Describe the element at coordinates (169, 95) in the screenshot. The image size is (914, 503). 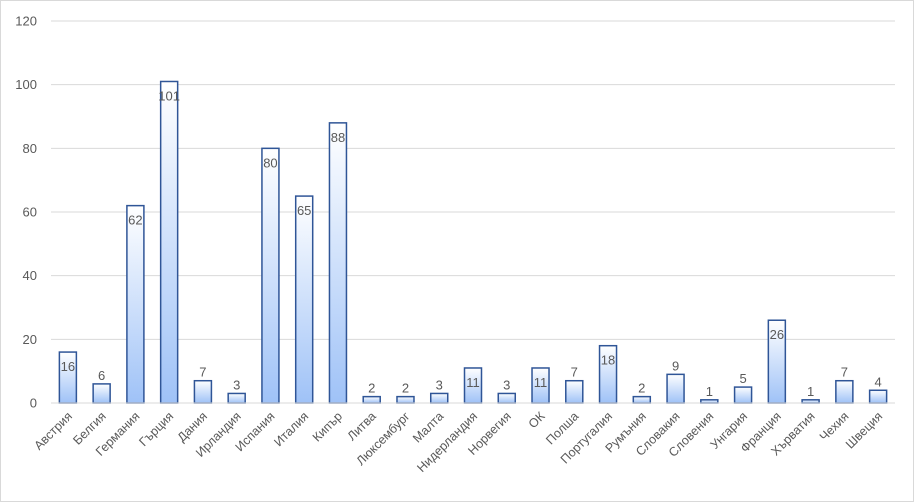
I see `data-label: 101` at that location.